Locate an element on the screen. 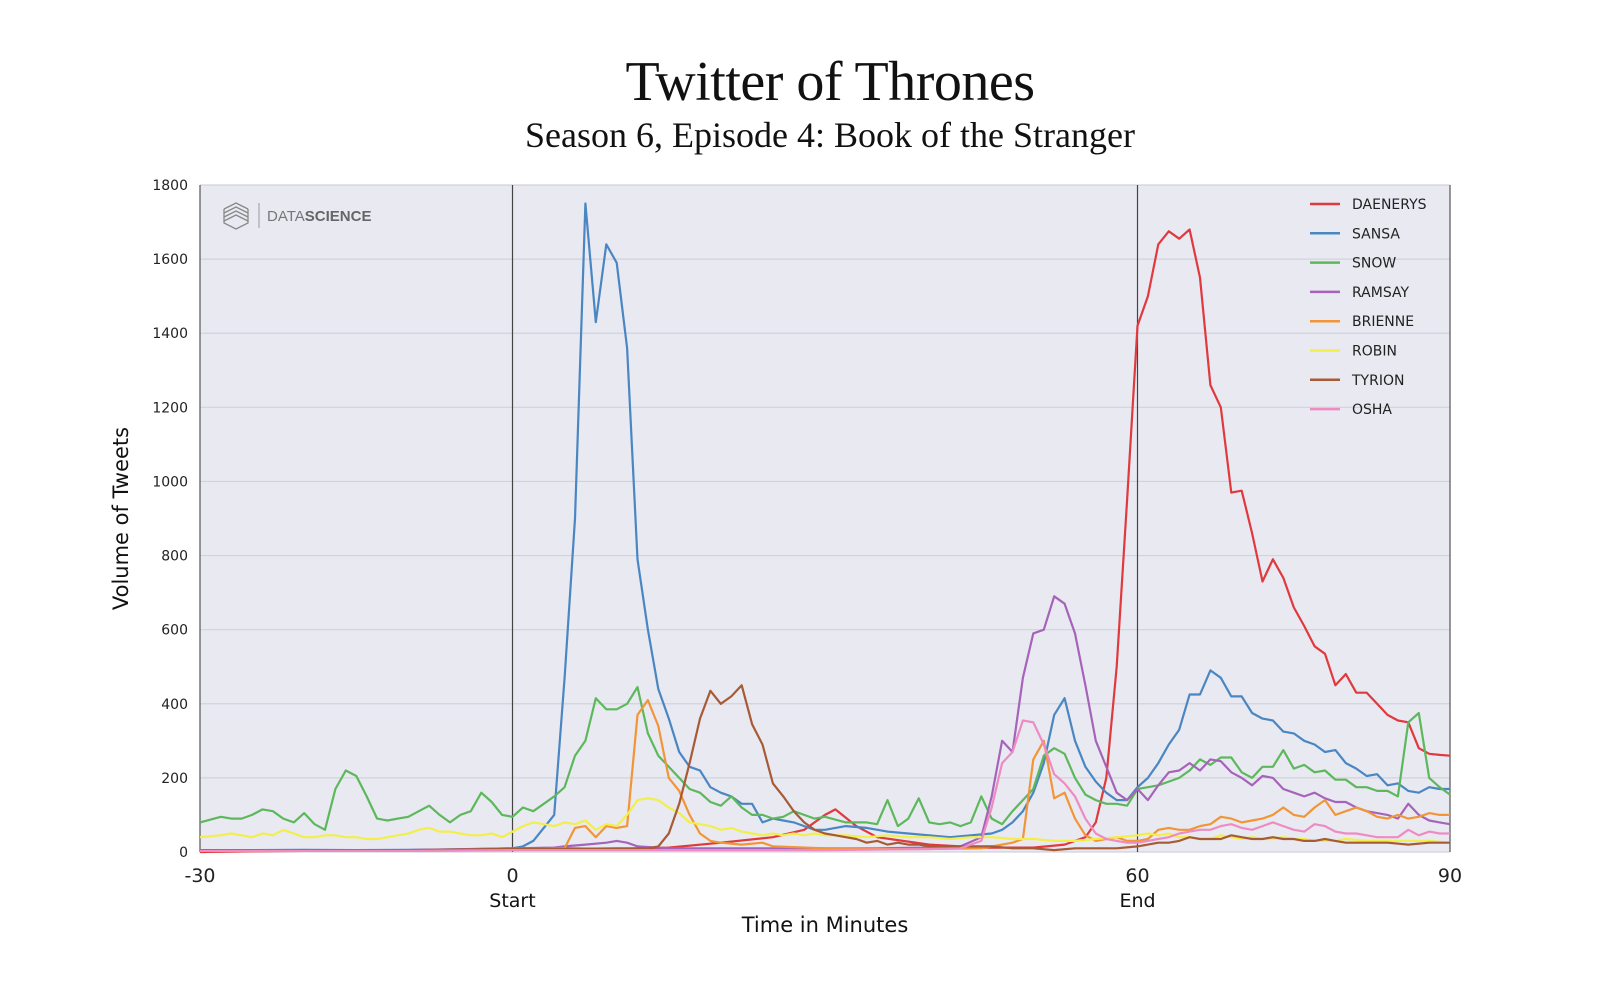 The width and height of the screenshot is (1600, 985). y-axis-label: Volume of Tweets is located at coordinates (121, 518).